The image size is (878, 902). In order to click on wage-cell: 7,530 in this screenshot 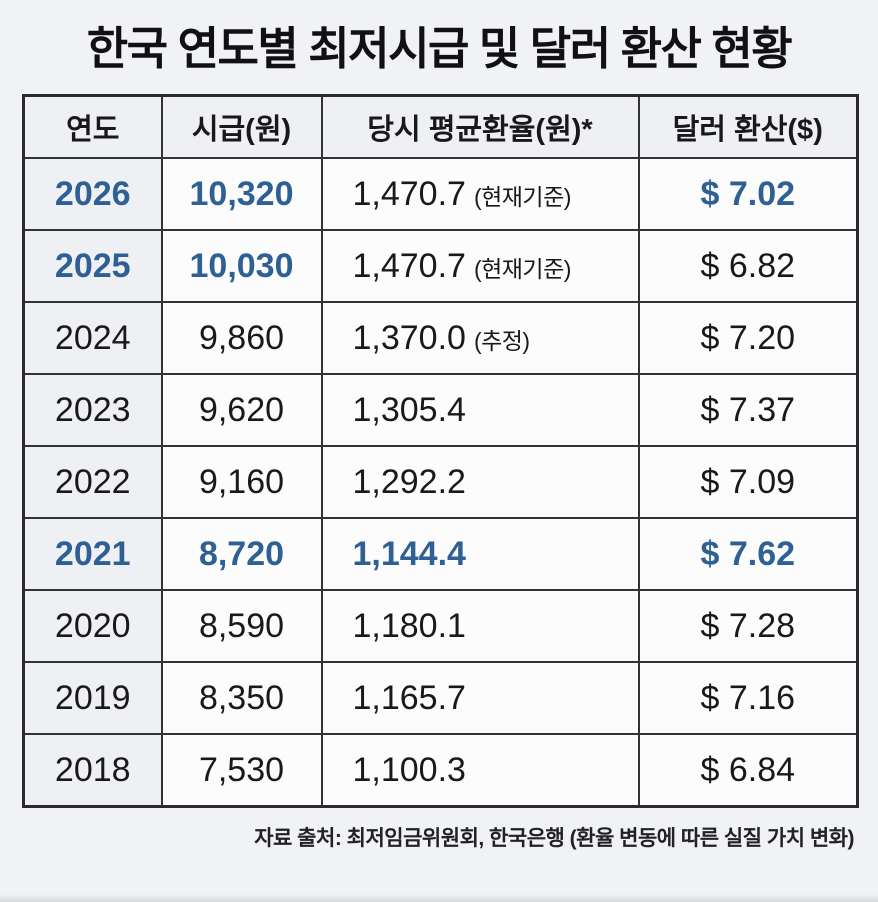, I will do `click(241, 770)`.